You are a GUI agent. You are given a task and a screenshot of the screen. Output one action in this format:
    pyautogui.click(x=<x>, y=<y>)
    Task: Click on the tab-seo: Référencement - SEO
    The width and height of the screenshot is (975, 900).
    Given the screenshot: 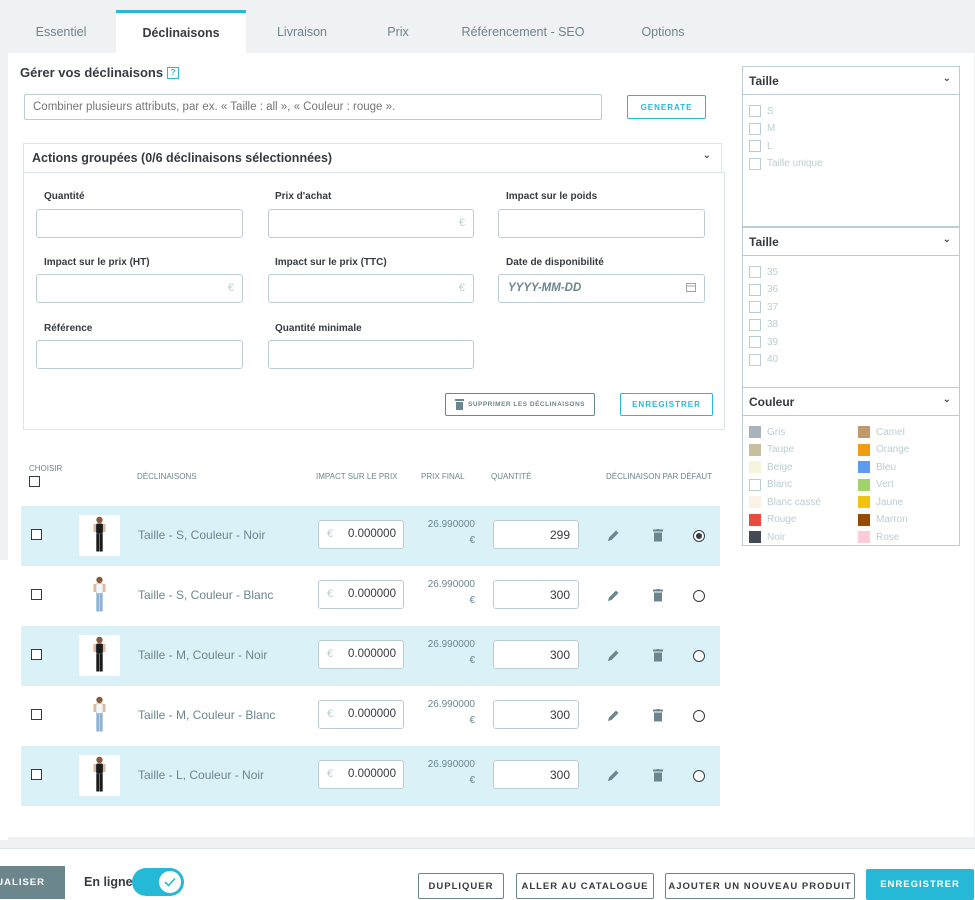 What is the action you would take?
    pyautogui.click(x=523, y=31)
    